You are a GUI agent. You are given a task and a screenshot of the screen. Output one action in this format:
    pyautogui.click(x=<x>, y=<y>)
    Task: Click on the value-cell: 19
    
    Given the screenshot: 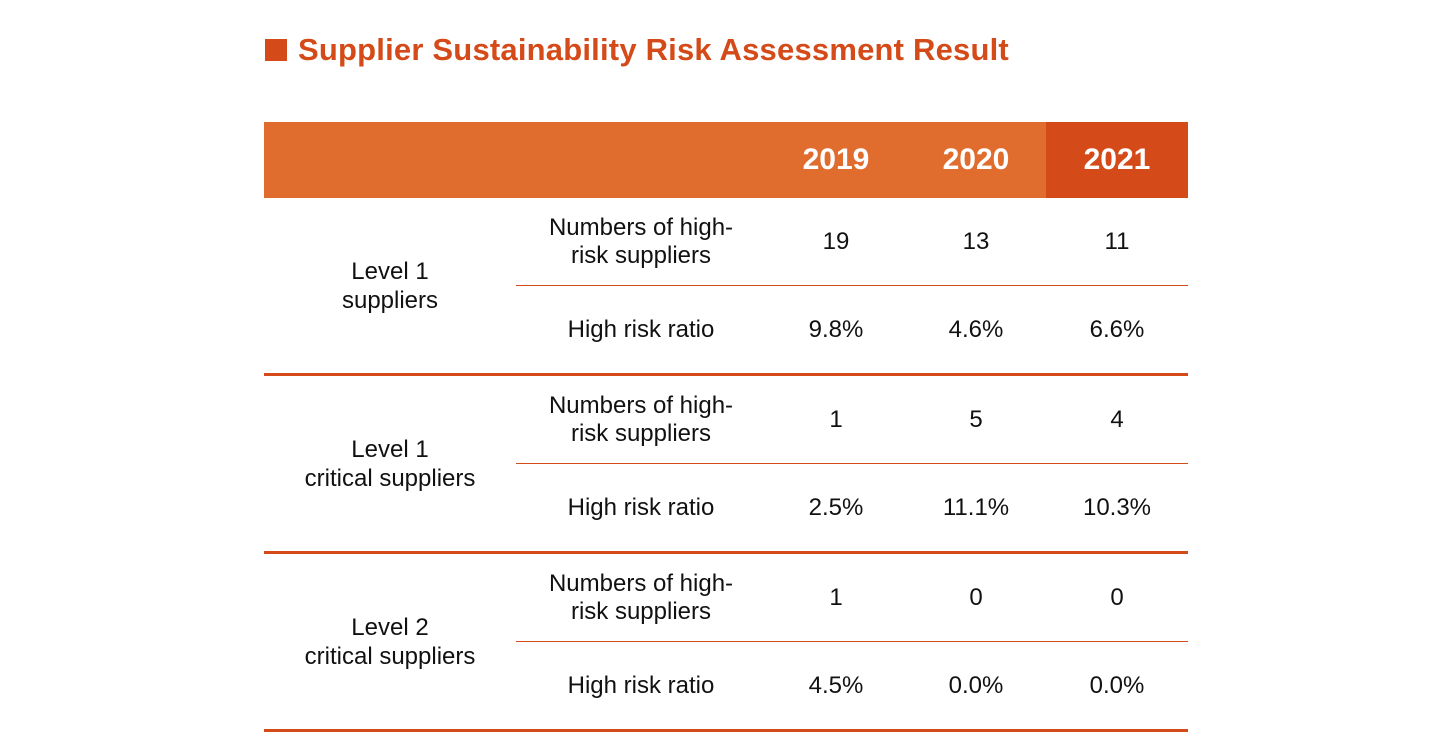 What is the action you would take?
    pyautogui.click(x=836, y=242)
    